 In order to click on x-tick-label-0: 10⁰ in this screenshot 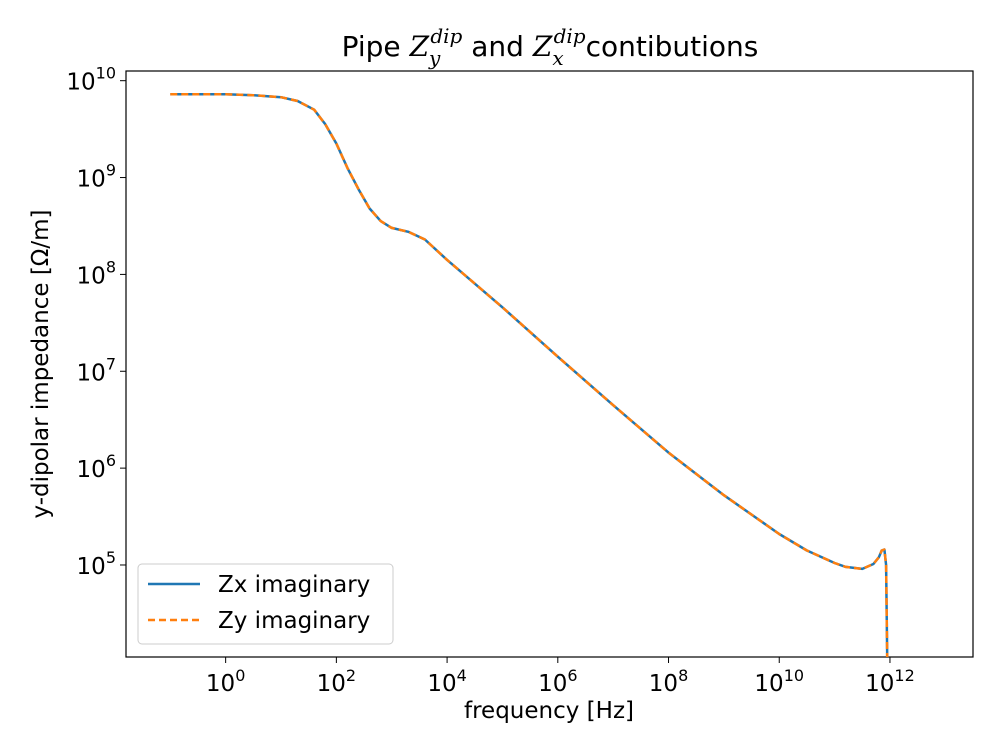, I will do `click(225, 681)`.